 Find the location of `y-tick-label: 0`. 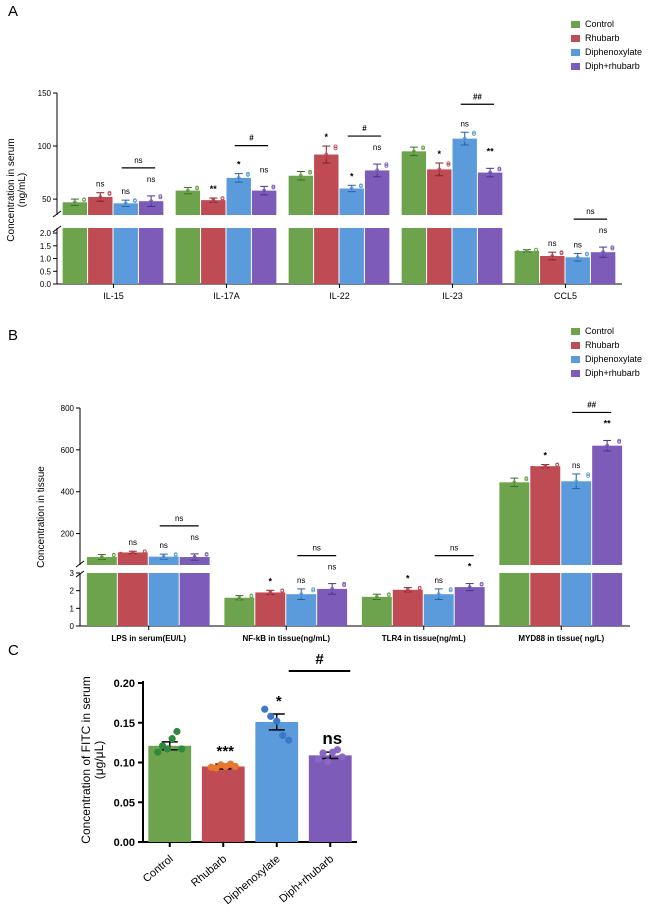

y-tick-label: 0 is located at coordinates (72, 626).